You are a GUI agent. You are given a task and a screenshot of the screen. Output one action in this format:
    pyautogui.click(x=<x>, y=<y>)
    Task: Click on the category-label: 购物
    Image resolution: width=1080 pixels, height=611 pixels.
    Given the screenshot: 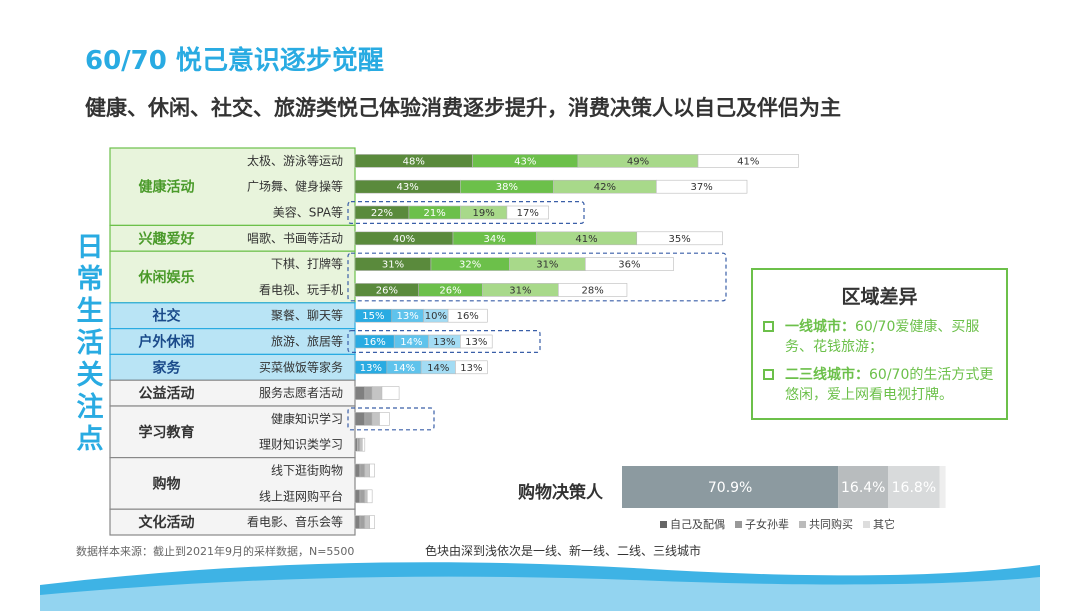 What is the action you would take?
    pyautogui.click(x=167, y=483)
    